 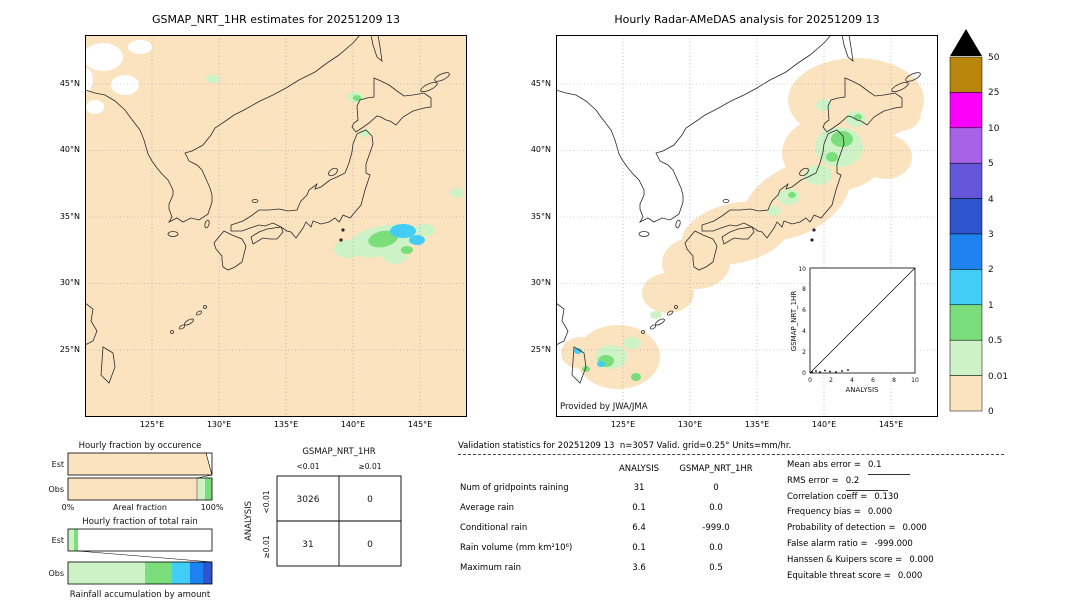 What do you see at coordinates (276, 19) in the screenshot?
I see `left-map-title: GSMAP_NRT_1HR estimates for 20251209 13` at bounding box center [276, 19].